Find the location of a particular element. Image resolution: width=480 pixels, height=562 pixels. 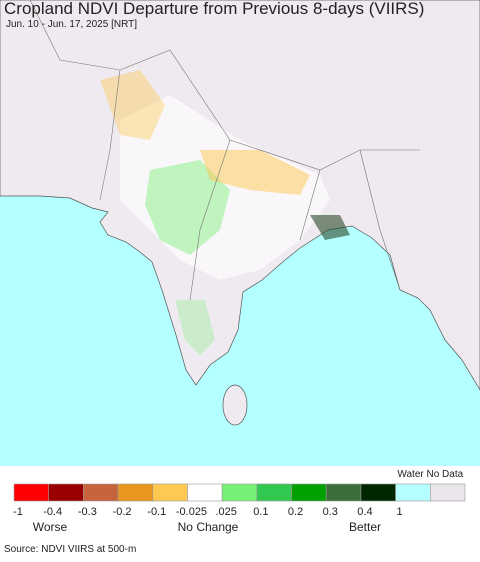

legend-tick-label: -1 is located at coordinates (18, 512).